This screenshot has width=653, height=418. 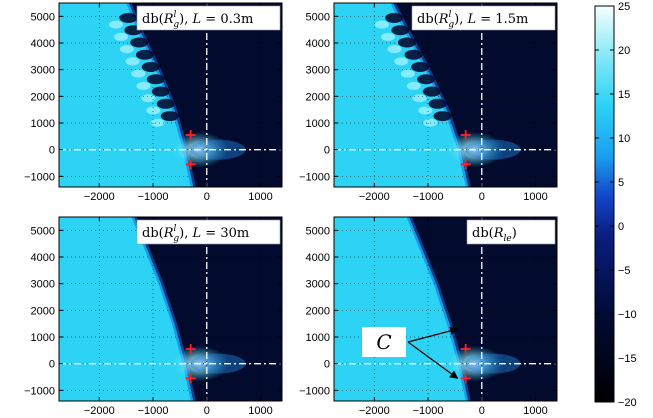 I want to click on annotation-arrow, so click(x=433, y=360).